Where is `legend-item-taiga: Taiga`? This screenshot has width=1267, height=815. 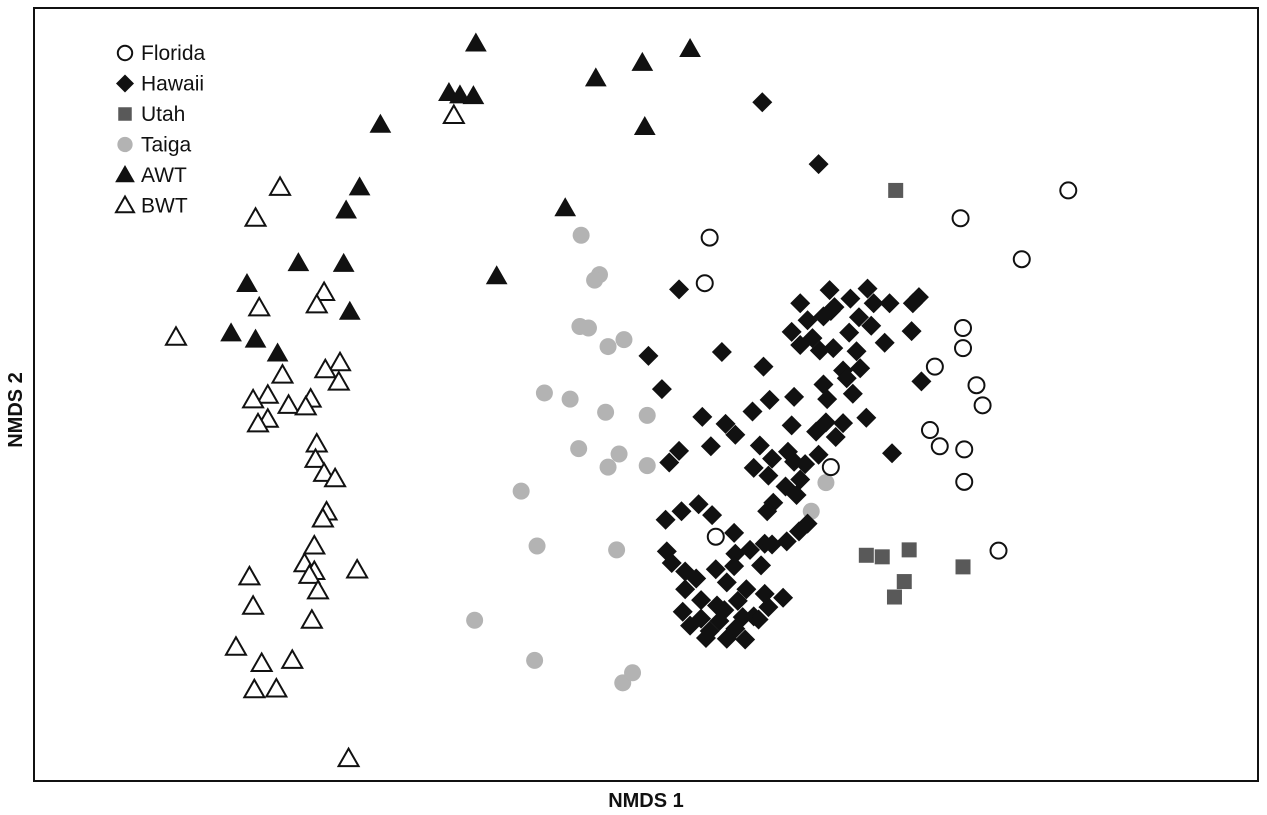
legend-item-taiga: Taiga is located at coordinates (154, 145).